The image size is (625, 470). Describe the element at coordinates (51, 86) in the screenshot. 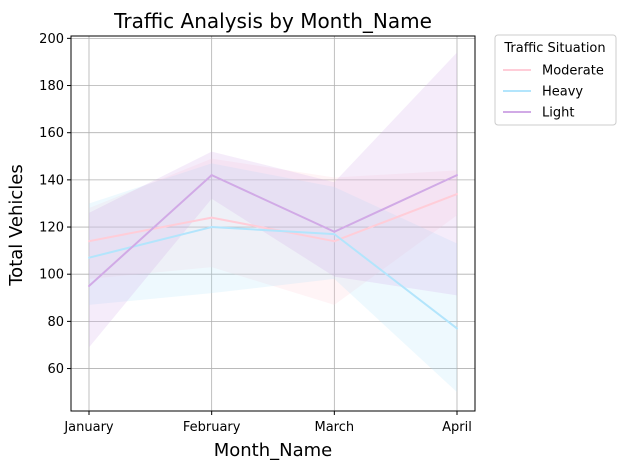

I see `y-tick-label: 180` at that location.